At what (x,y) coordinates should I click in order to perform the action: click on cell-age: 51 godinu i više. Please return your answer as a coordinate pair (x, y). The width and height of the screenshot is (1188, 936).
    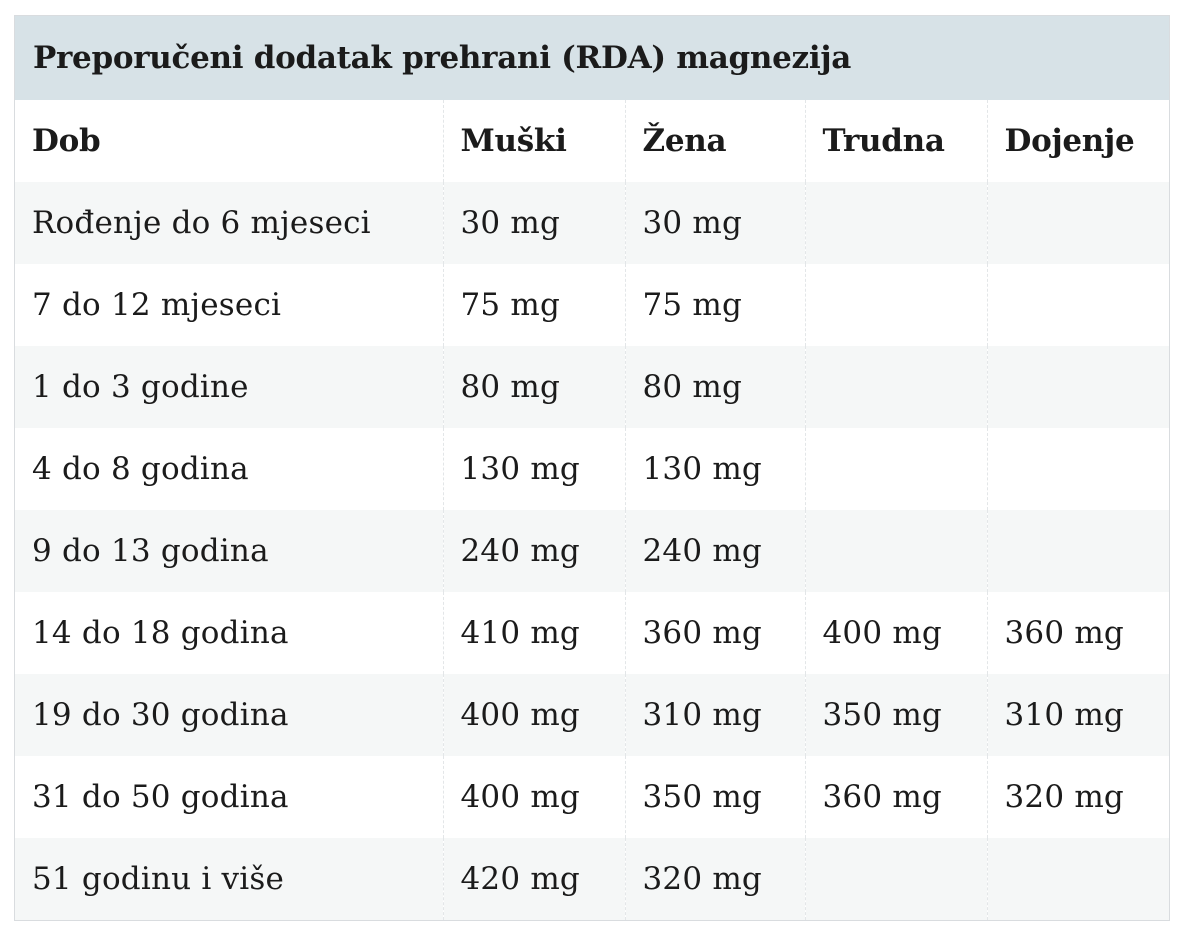
    Looking at the image, I should click on (158, 879).